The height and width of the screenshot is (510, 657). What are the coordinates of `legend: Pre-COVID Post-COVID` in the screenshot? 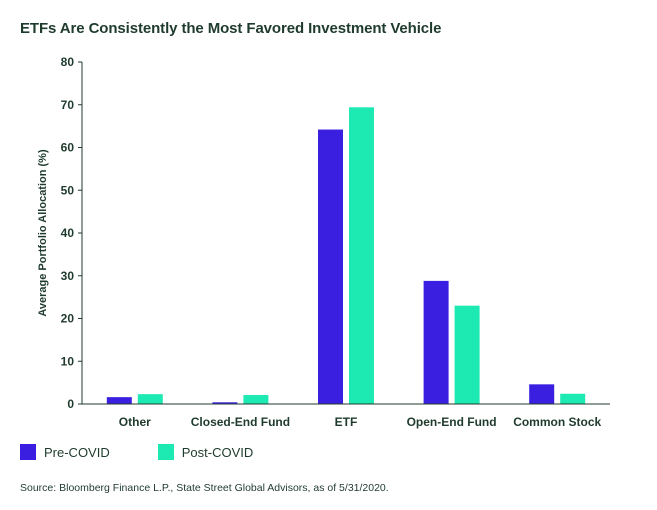 It's located at (160, 452).